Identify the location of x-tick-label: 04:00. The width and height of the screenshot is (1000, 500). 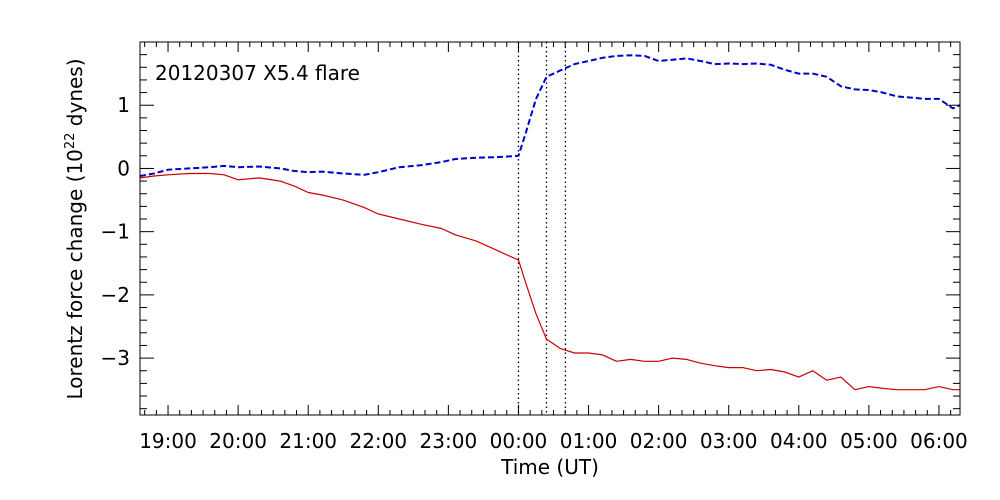
(799, 441).